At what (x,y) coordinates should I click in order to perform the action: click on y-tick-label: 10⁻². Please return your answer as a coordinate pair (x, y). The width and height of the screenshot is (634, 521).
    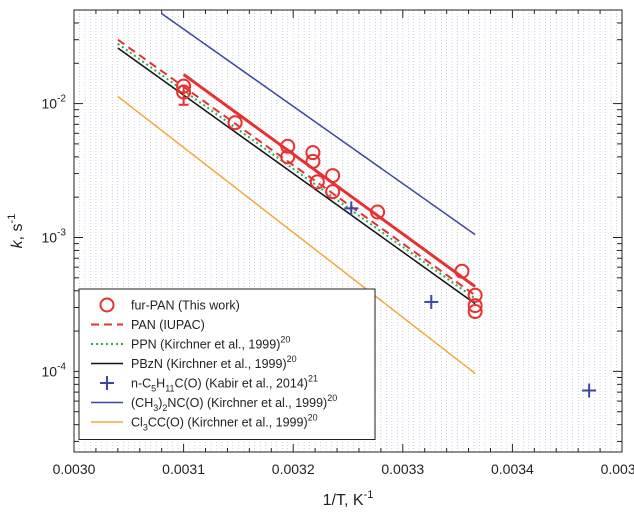
    Looking at the image, I should click on (54, 103).